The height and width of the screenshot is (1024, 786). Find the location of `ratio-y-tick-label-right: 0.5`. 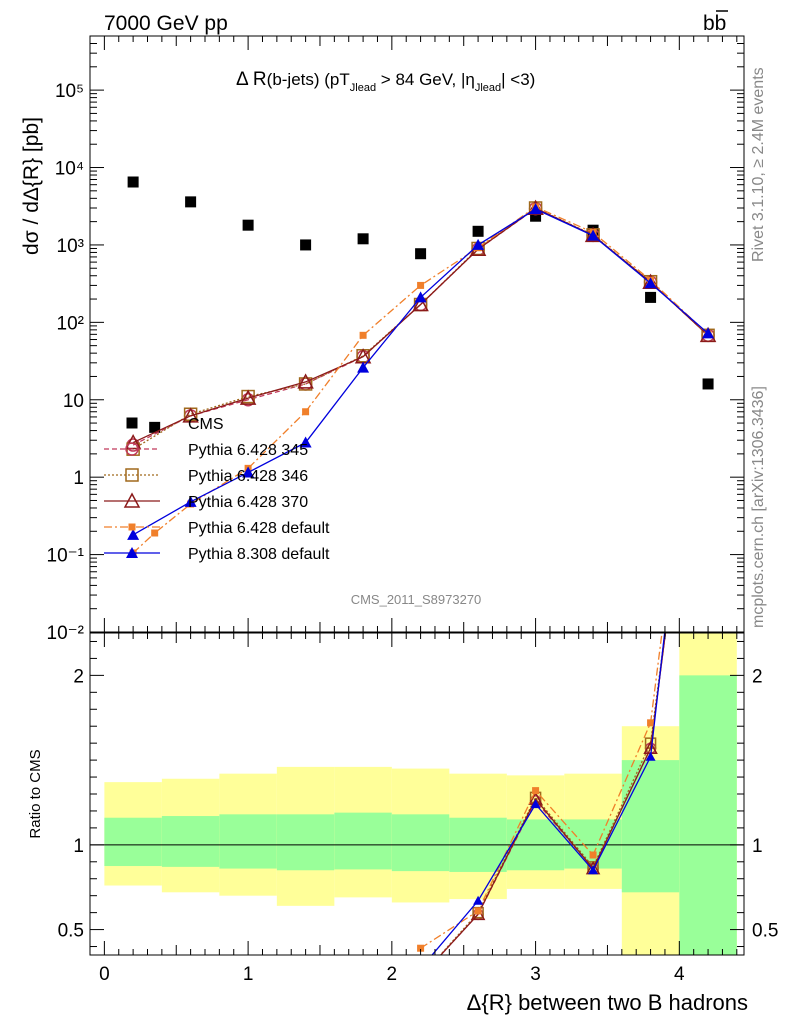

ratio-y-tick-label-right: 0.5 is located at coordinates (765, 931).